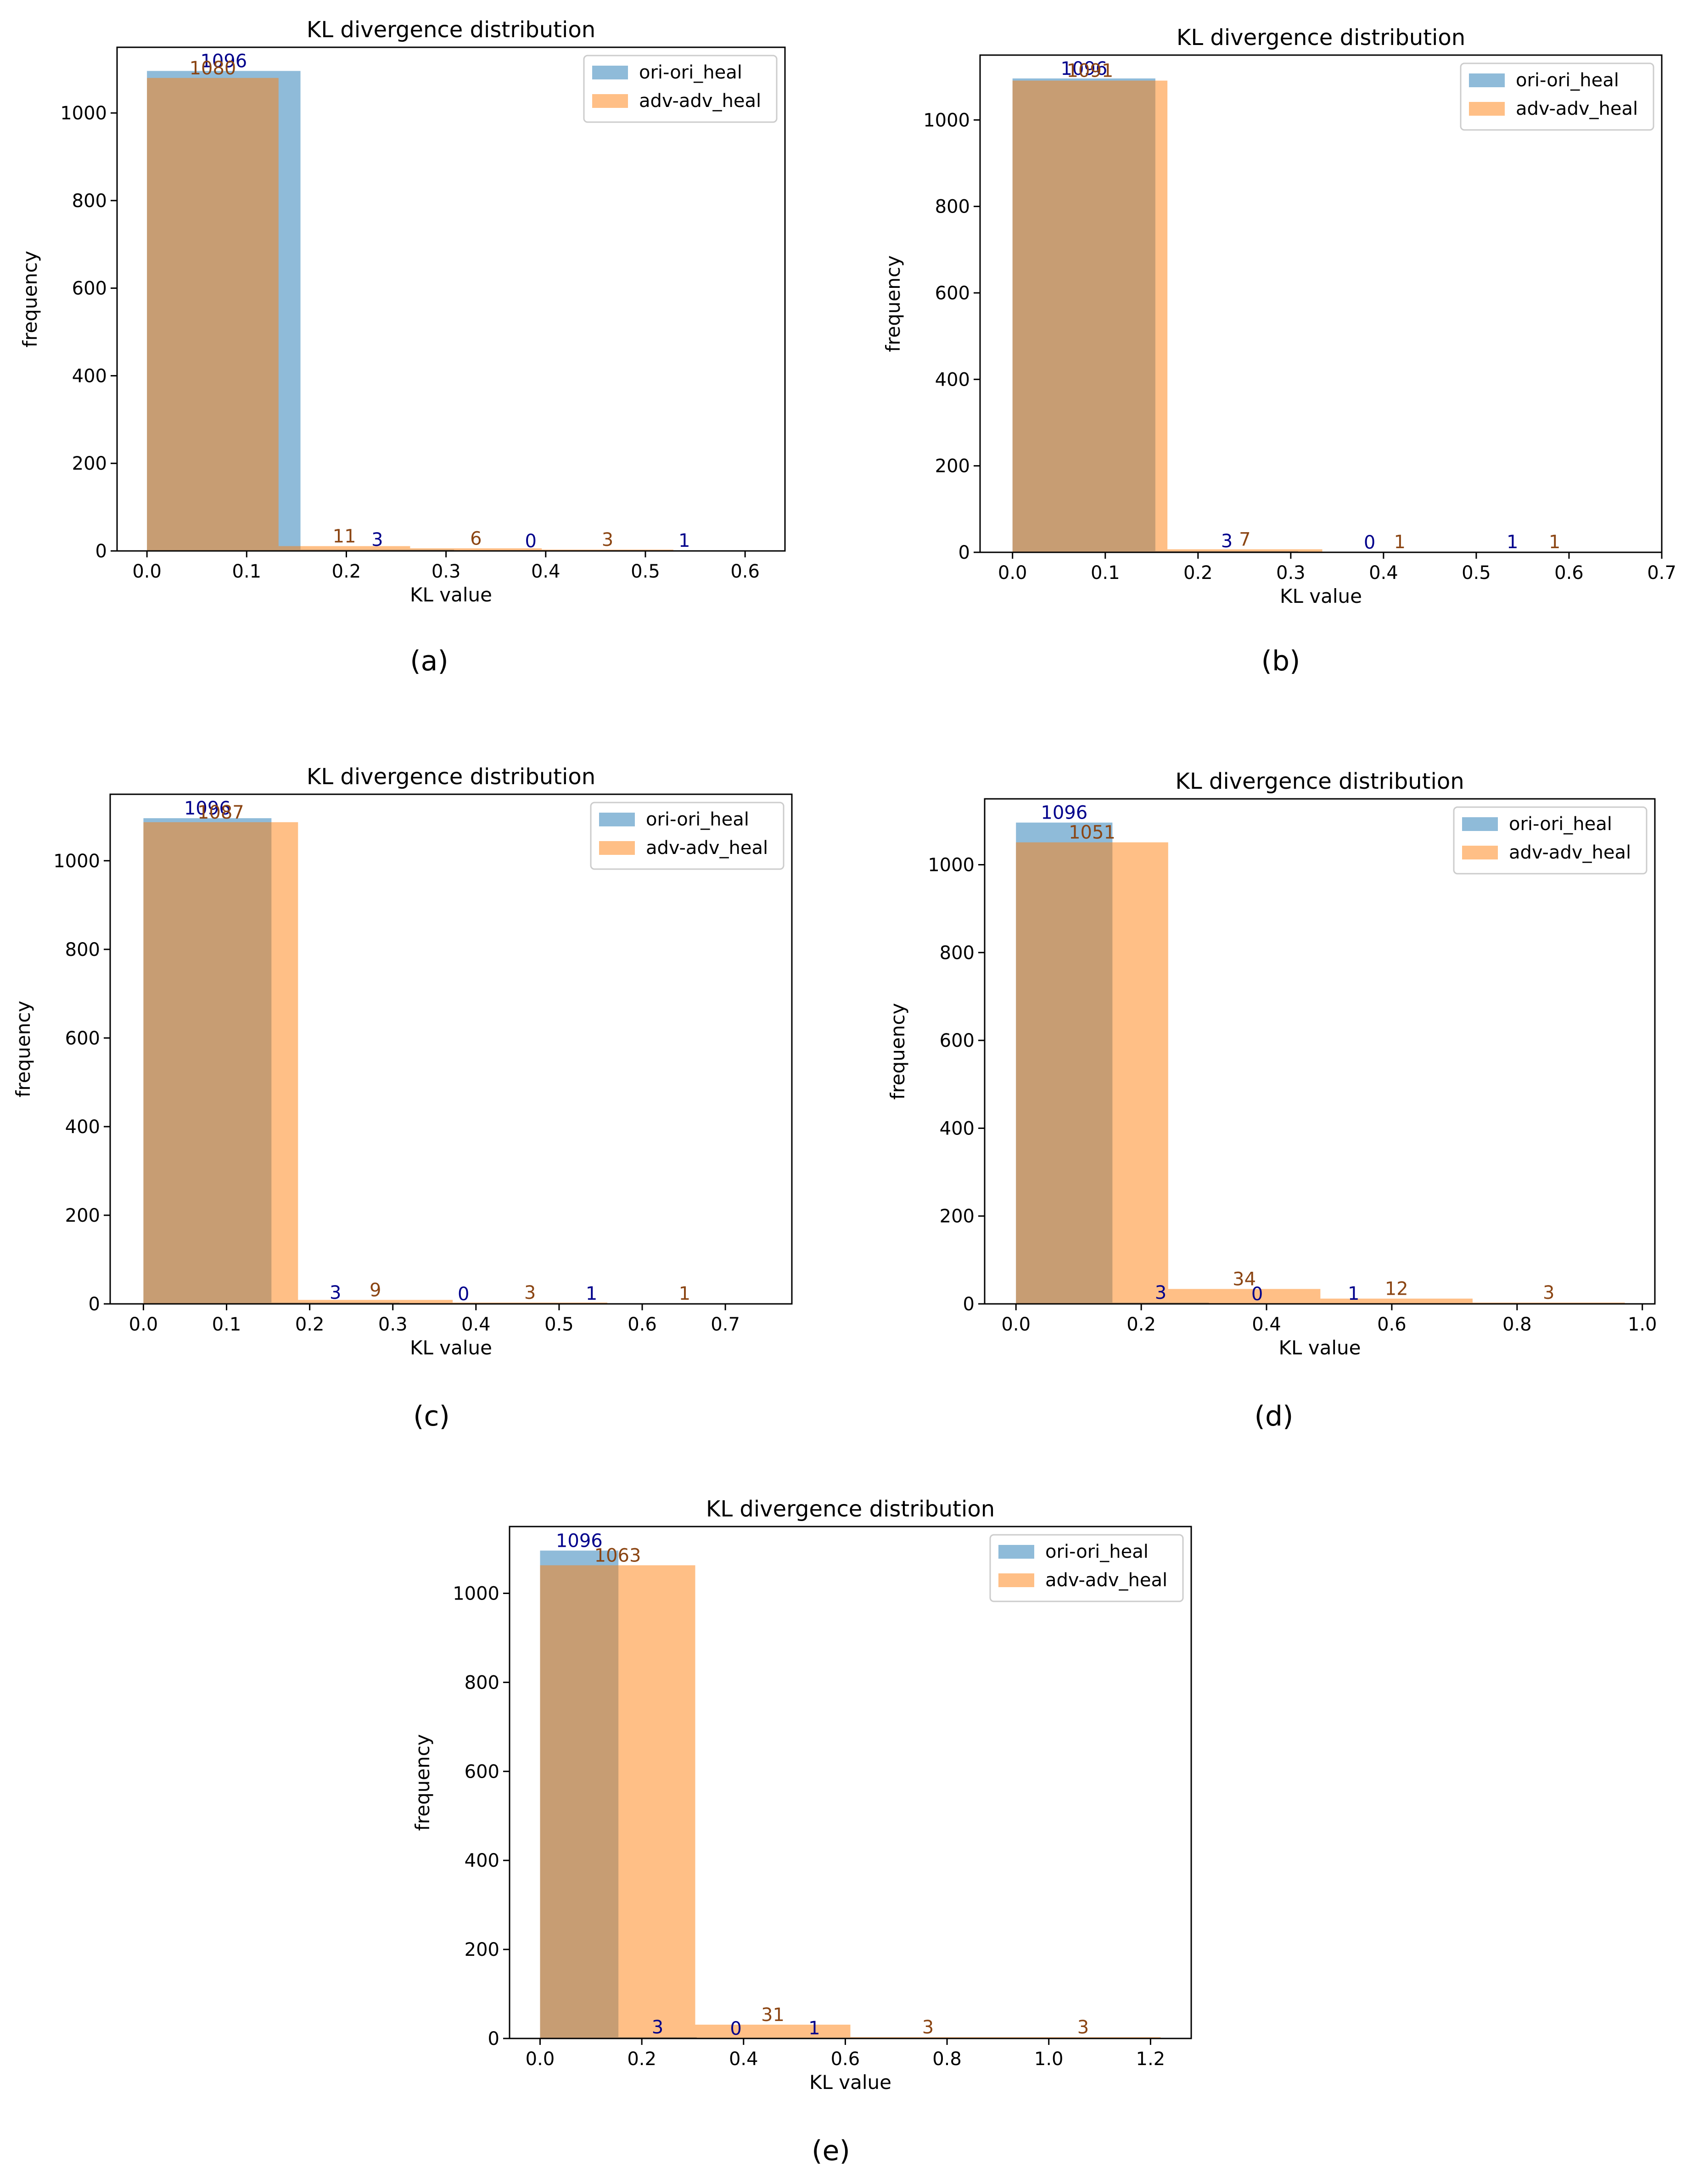 The width and height of the screenshot is (1687, 2184). What do you see at coordinates (641, 2059) in the screenshot?
I see `x-tick-label: 0.2` at bounding box center [641, 2059].